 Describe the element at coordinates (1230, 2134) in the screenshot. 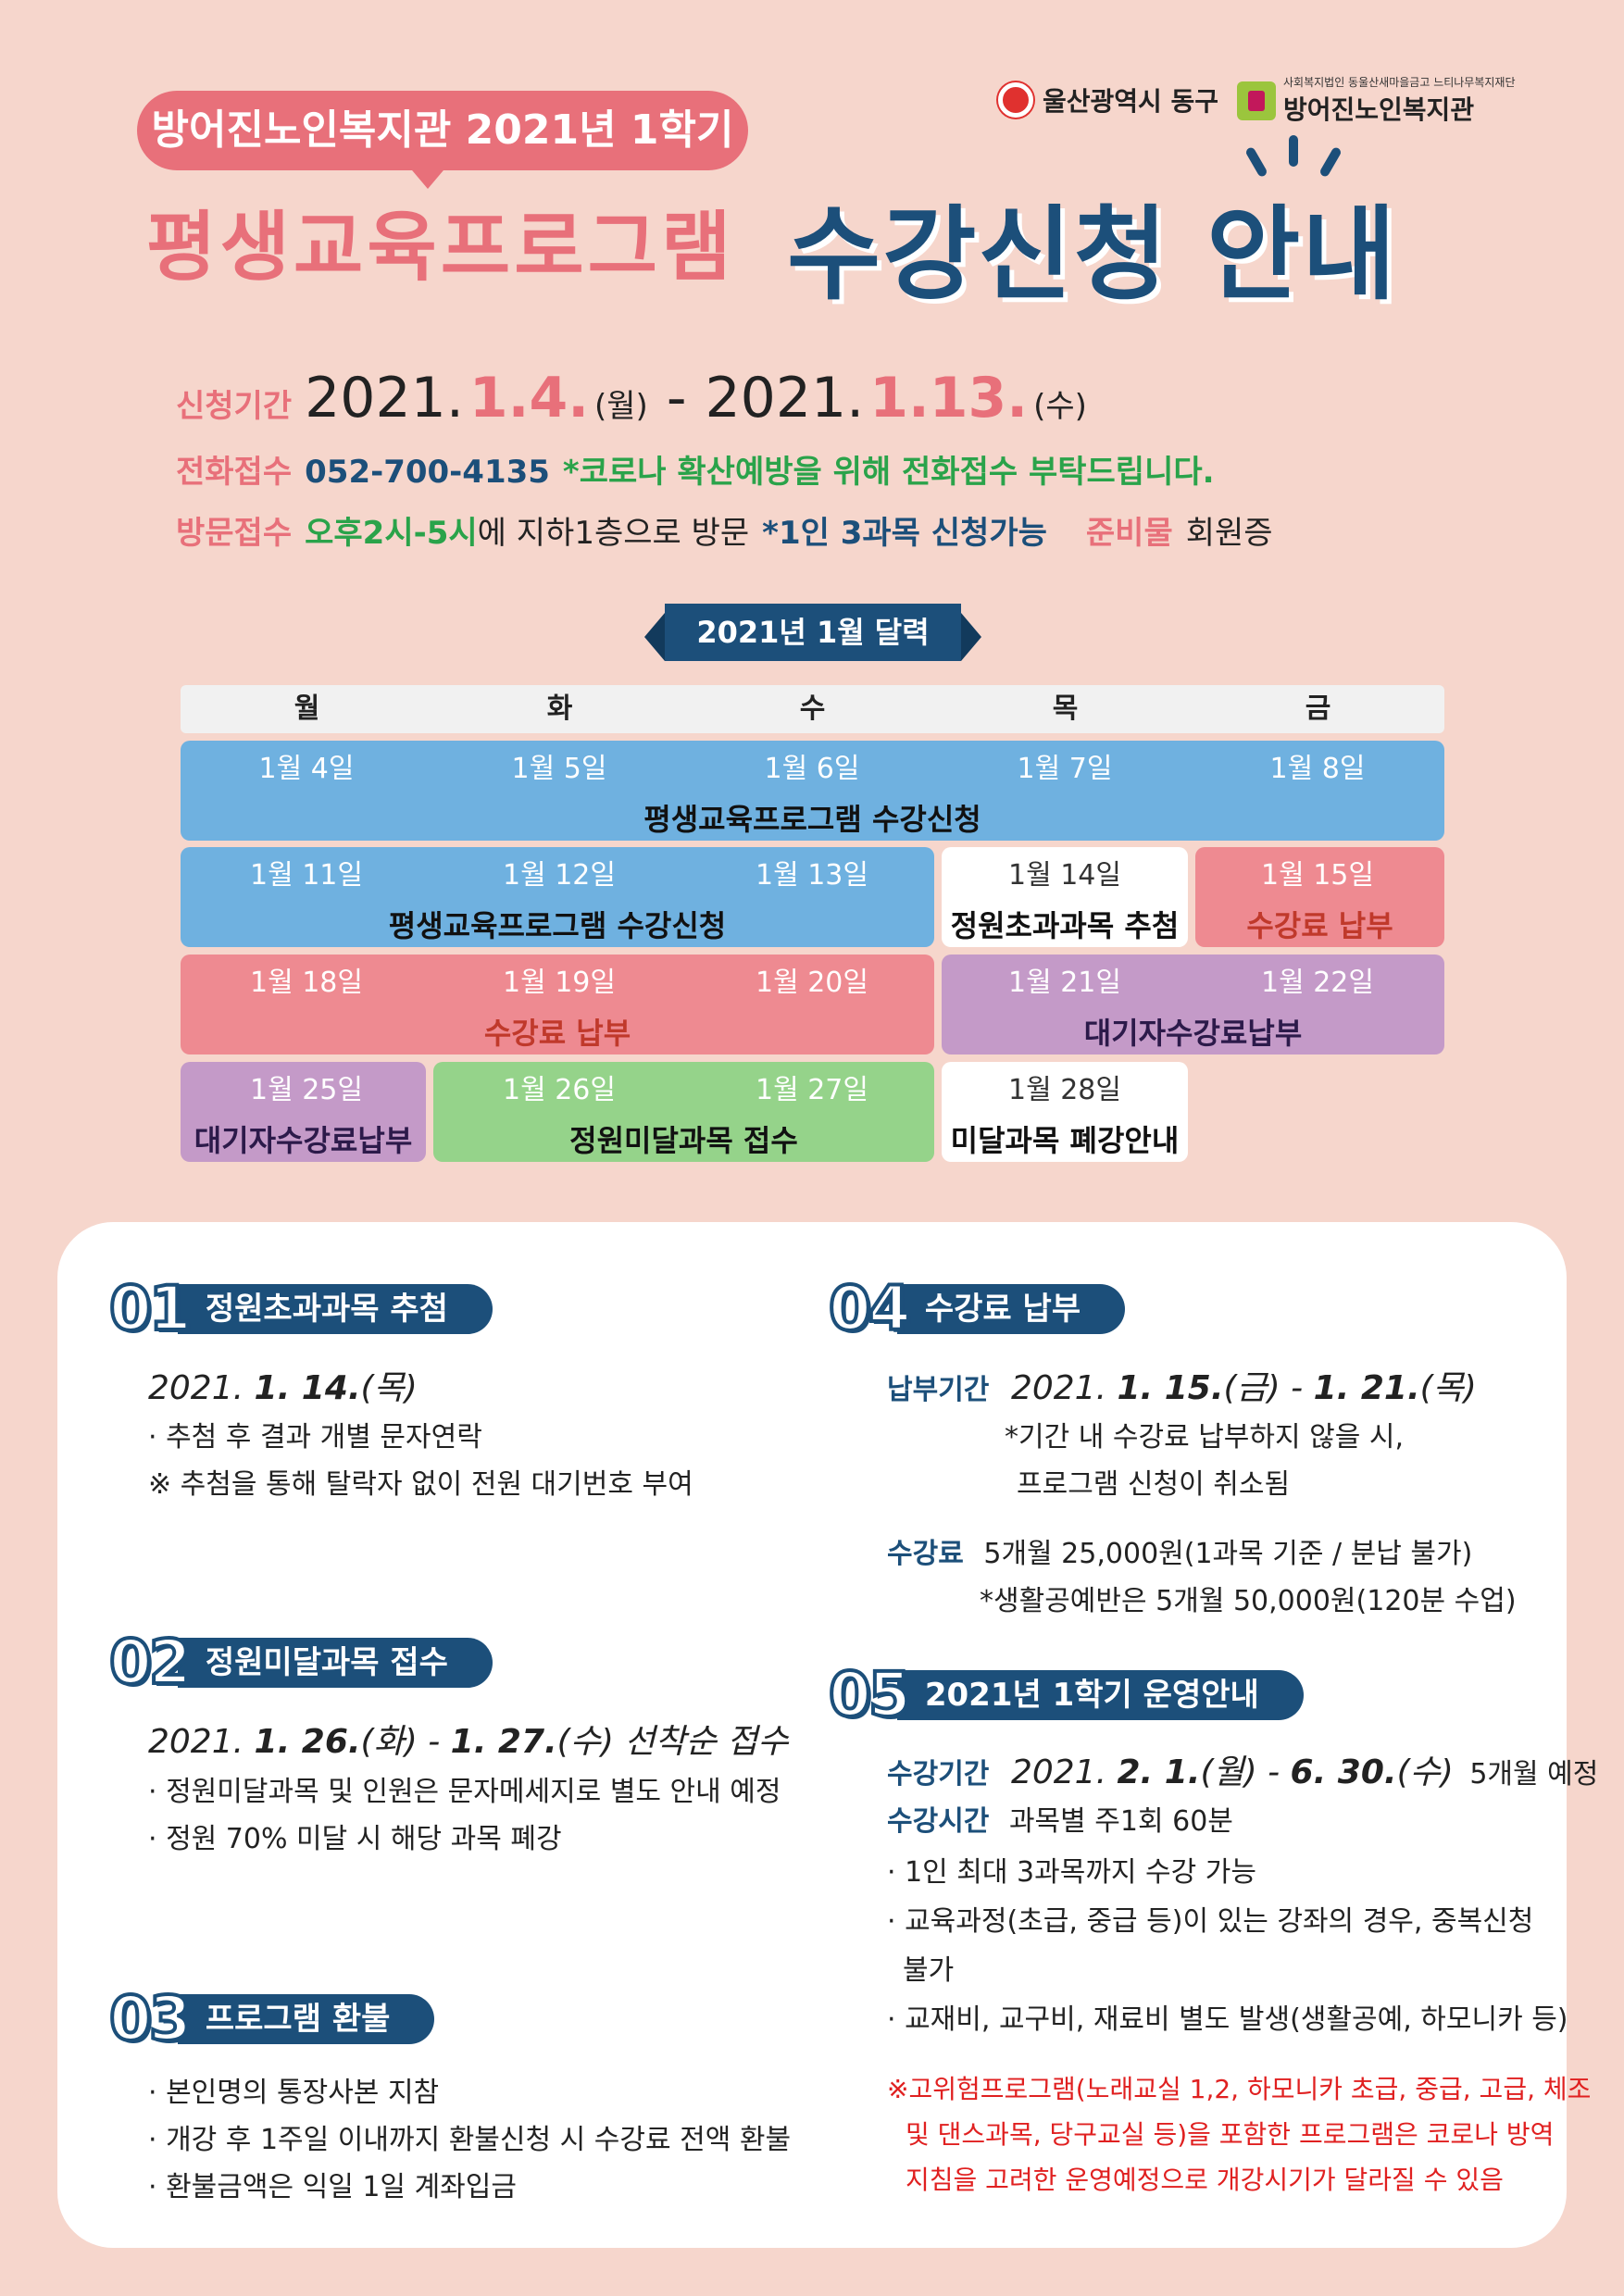

I see `section-05-warning: 및 댄스과목, 당구교실 등)을 포함한 프로그램은 코로나 방역` at that location.